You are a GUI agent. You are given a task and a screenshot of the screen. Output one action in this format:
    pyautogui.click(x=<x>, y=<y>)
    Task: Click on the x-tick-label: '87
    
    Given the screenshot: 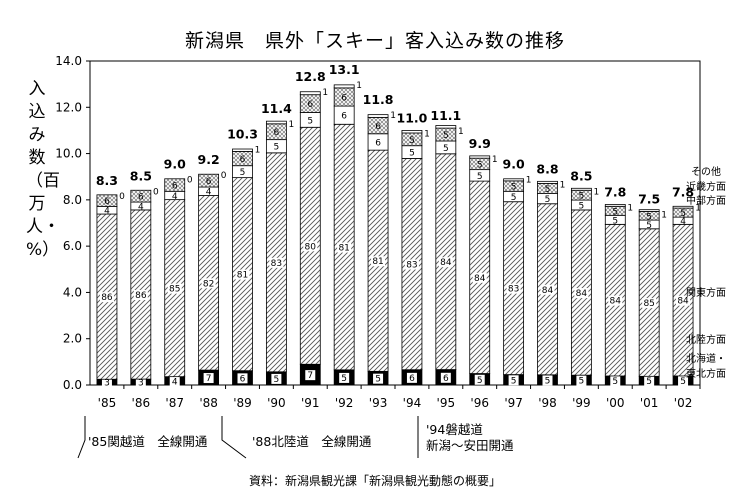 What is the action you would take?
    pyautogui.click(x=174, y=403)
    